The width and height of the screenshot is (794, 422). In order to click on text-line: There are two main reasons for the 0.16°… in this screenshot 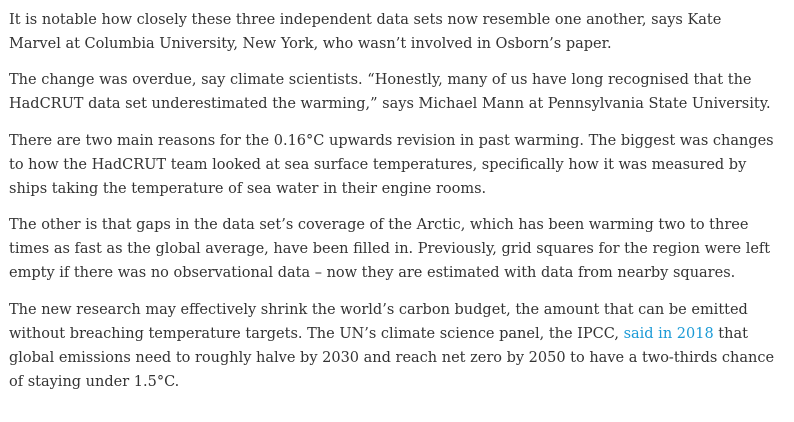, I will do `click(391, 141)`.